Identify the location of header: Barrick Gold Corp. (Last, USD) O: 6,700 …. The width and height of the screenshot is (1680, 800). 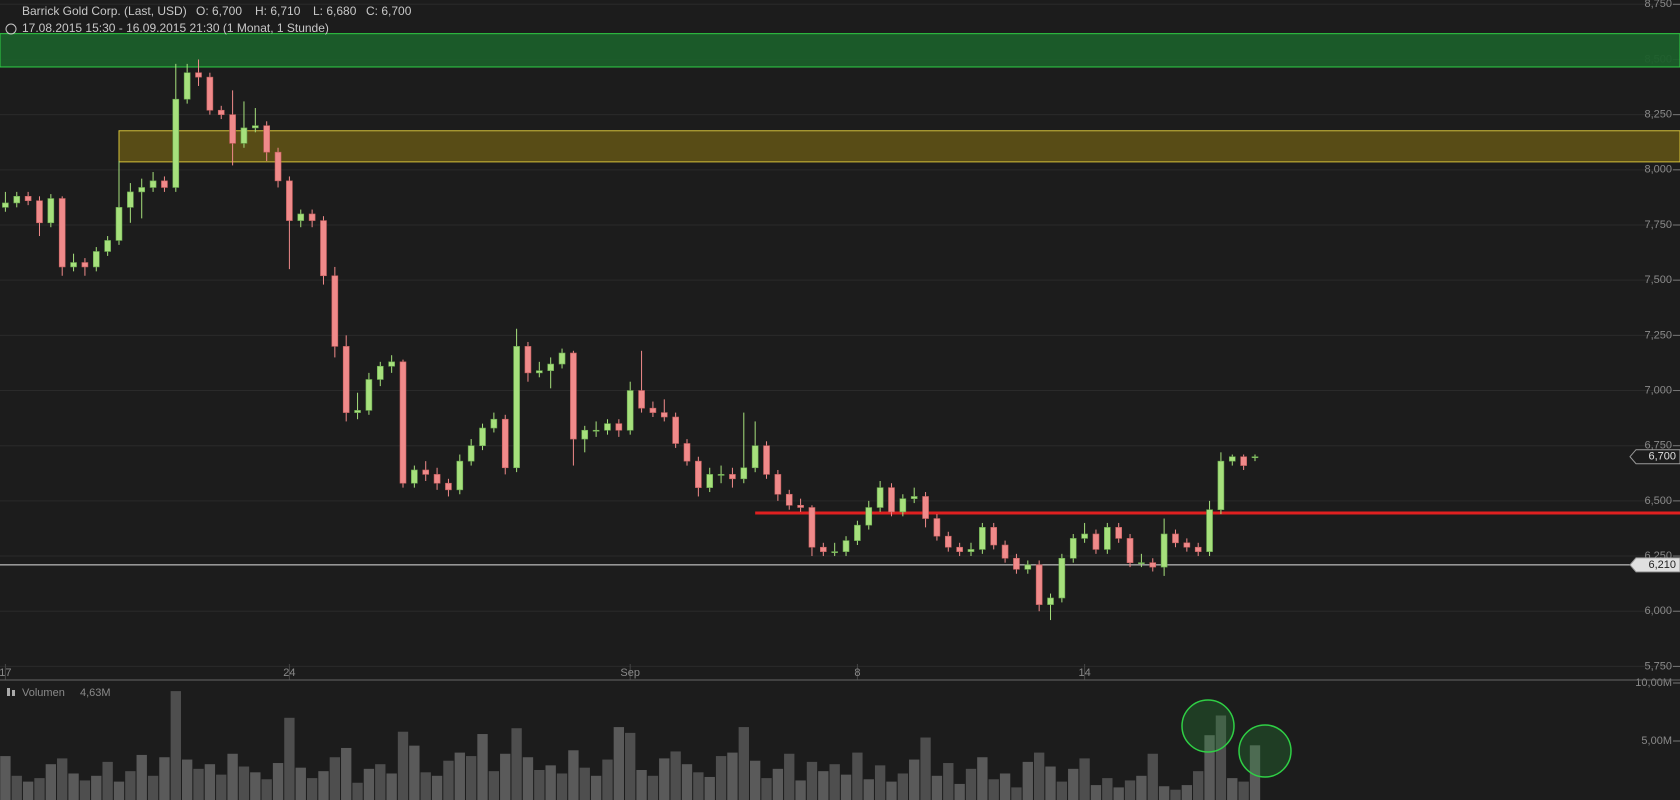
(208, 19).